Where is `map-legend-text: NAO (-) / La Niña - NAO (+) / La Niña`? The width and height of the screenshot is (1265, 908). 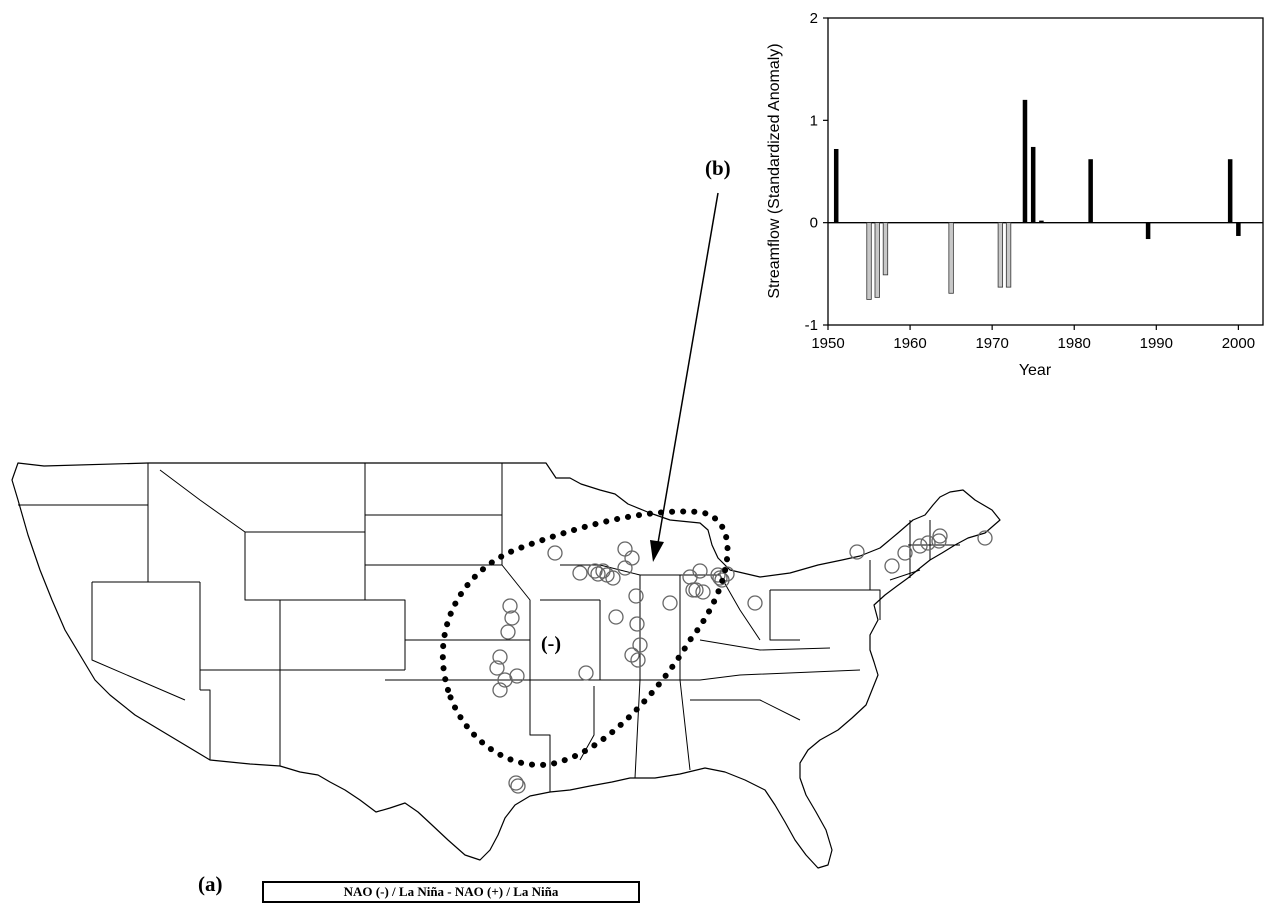
map-legend-text: NAO (-) / La Niña - NAO (+) / La Niña is located at coordinates (451, 891).